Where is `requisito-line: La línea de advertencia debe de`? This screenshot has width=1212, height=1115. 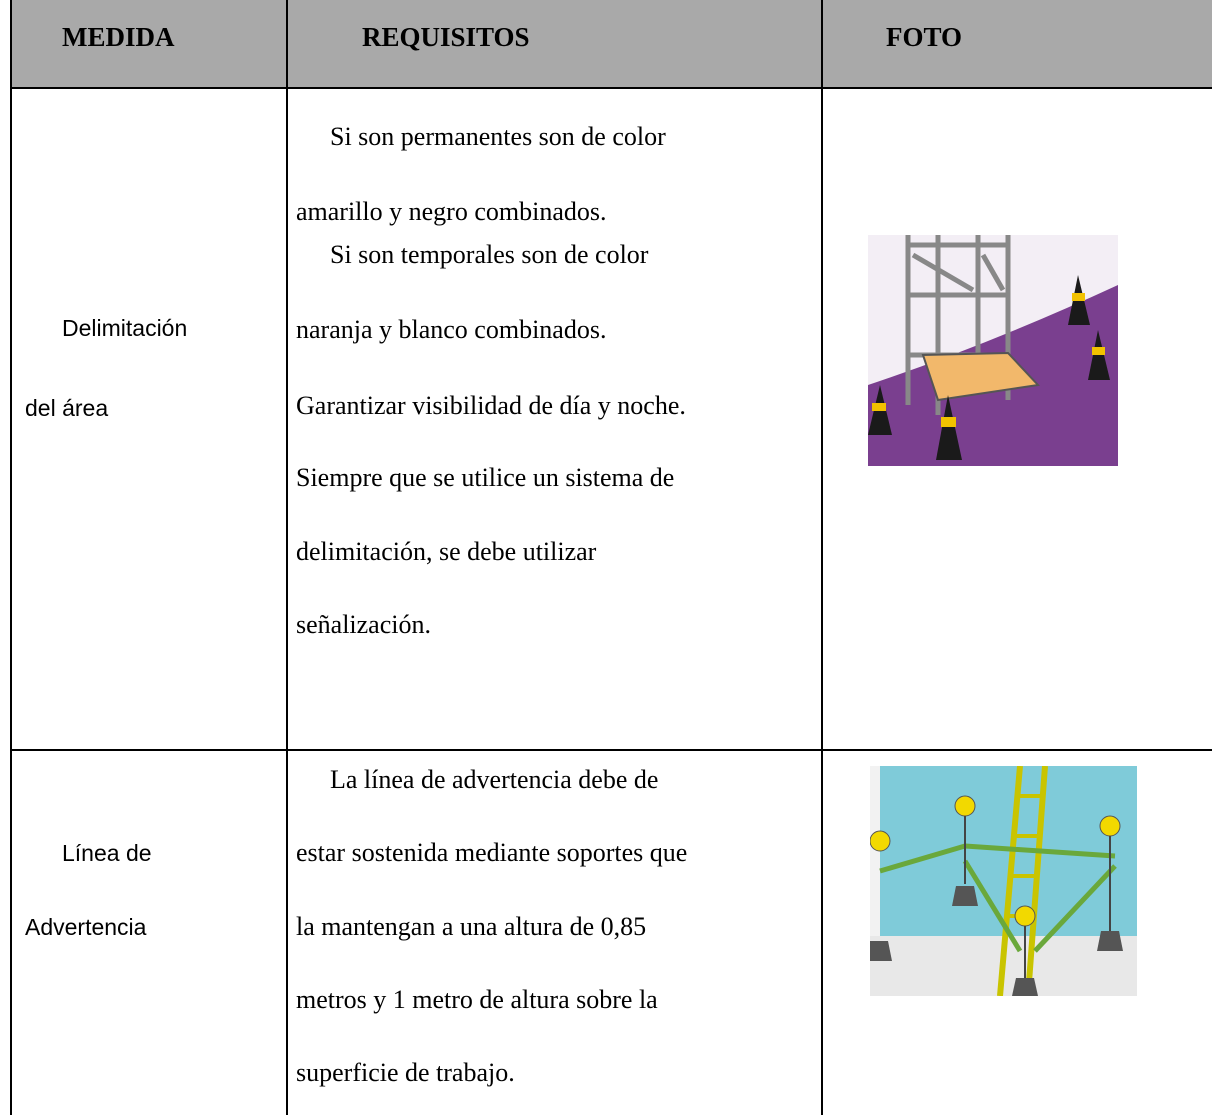 requisito-line: La línea de advertencia debe de is located at coordinates (494, 779).